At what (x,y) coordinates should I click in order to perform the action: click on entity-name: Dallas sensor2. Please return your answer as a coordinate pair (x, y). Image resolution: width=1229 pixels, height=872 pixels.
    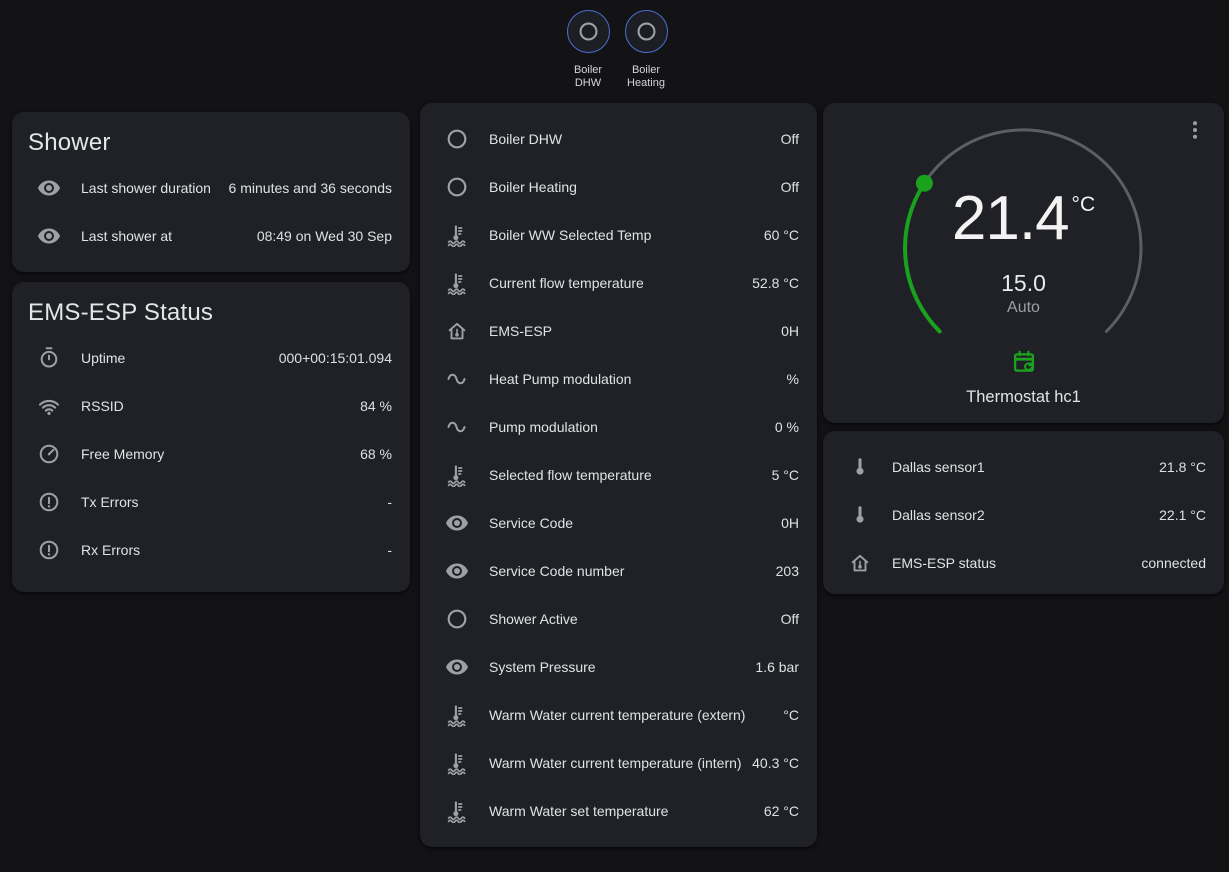
    Looking at the image, I should click on (938, 515).